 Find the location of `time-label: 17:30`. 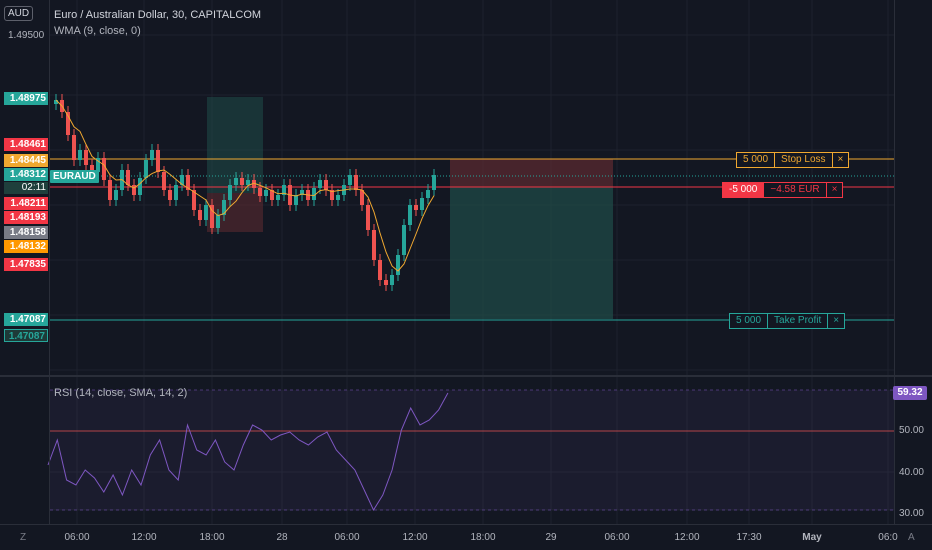

time-label: 17:30 is located at coordinates (749, 537).